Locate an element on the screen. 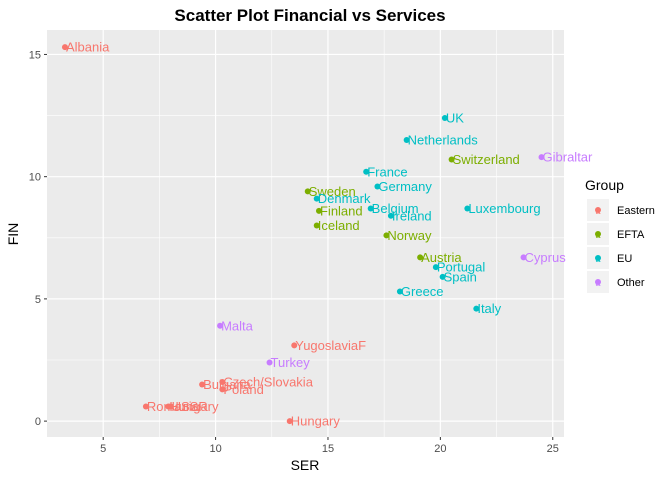 The image size is (672, 480). y-axis-ticks: 0 5 10 15 is located at coordinates (38, 238).